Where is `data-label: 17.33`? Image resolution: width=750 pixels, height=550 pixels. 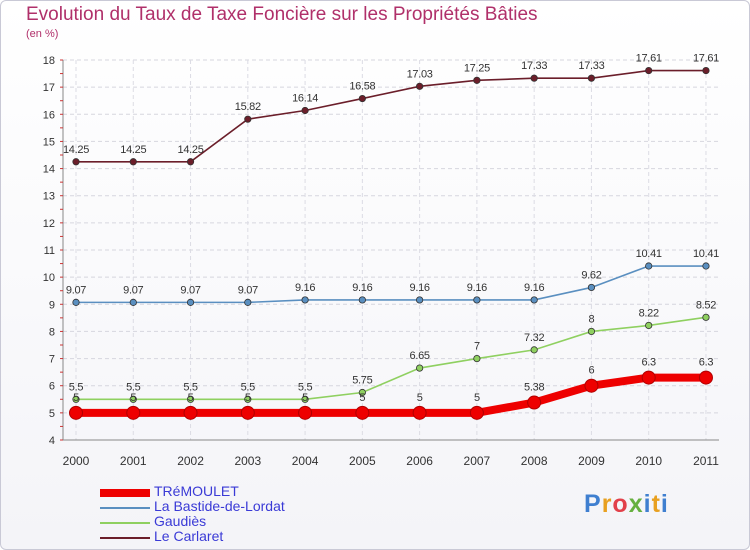
data-label: 17.33 is located at coordinates (591, 66).